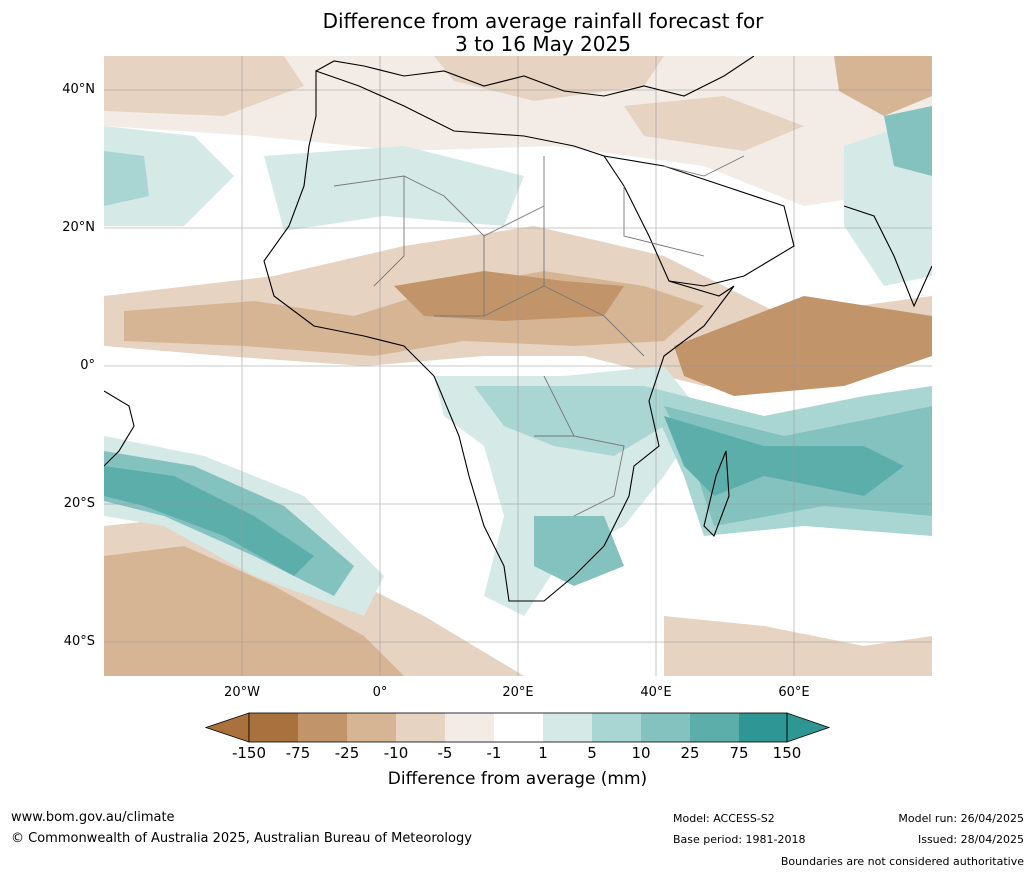  What do you see at coordinates (787, 753) in the screenshot?
I see `colorbar-tick-label: 150` at bounding box center [787, 753].